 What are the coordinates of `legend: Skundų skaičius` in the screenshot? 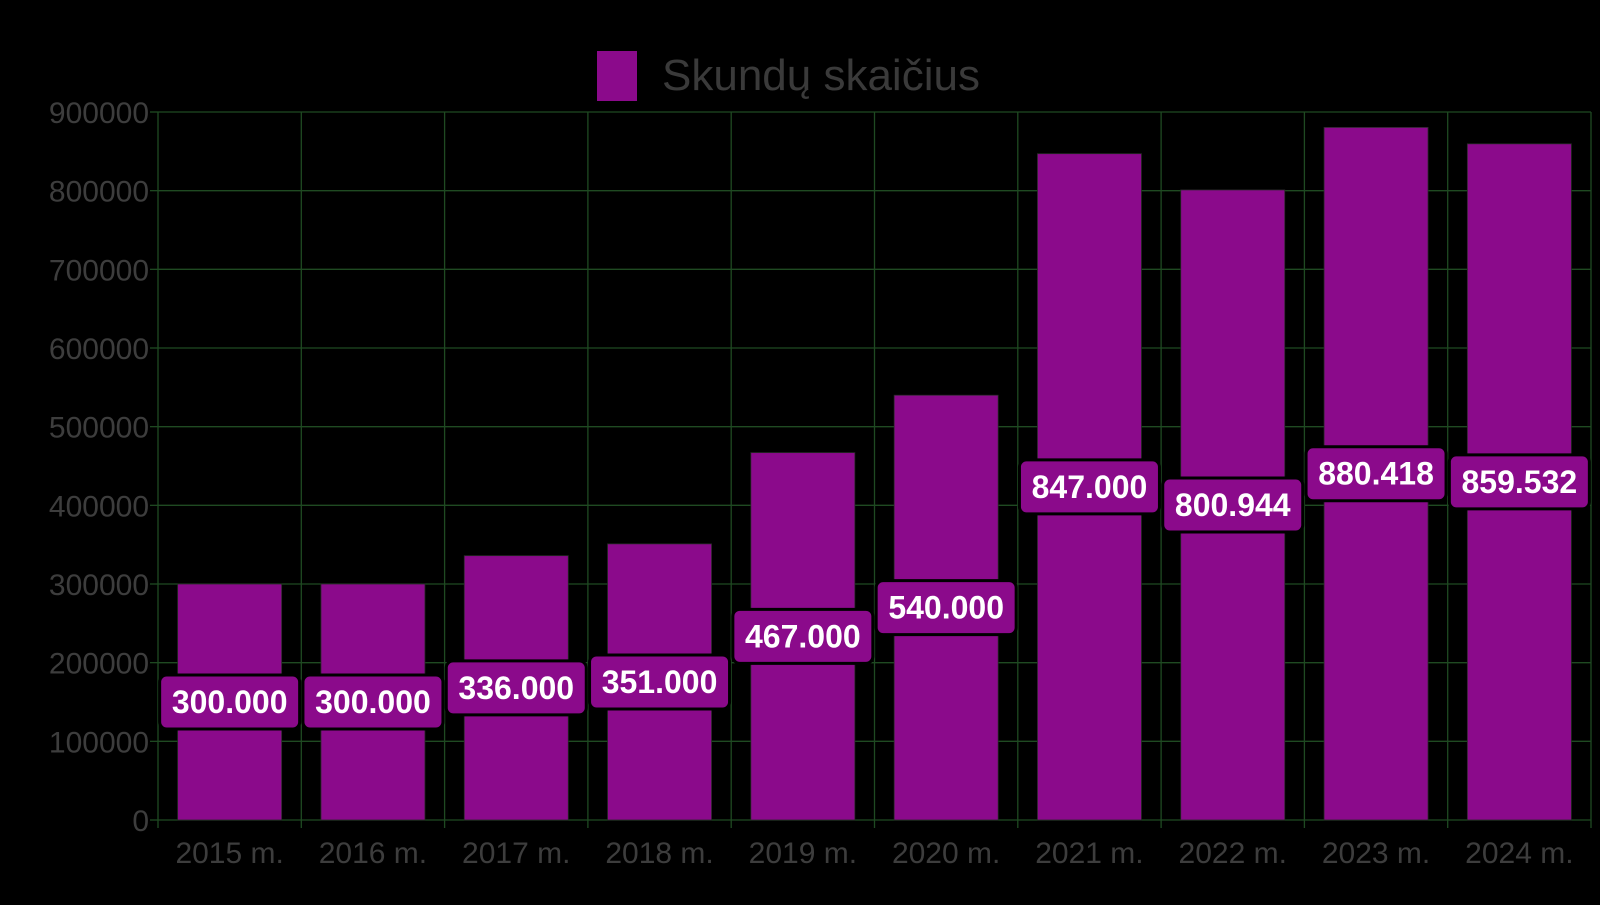 It's located at (788, 76).